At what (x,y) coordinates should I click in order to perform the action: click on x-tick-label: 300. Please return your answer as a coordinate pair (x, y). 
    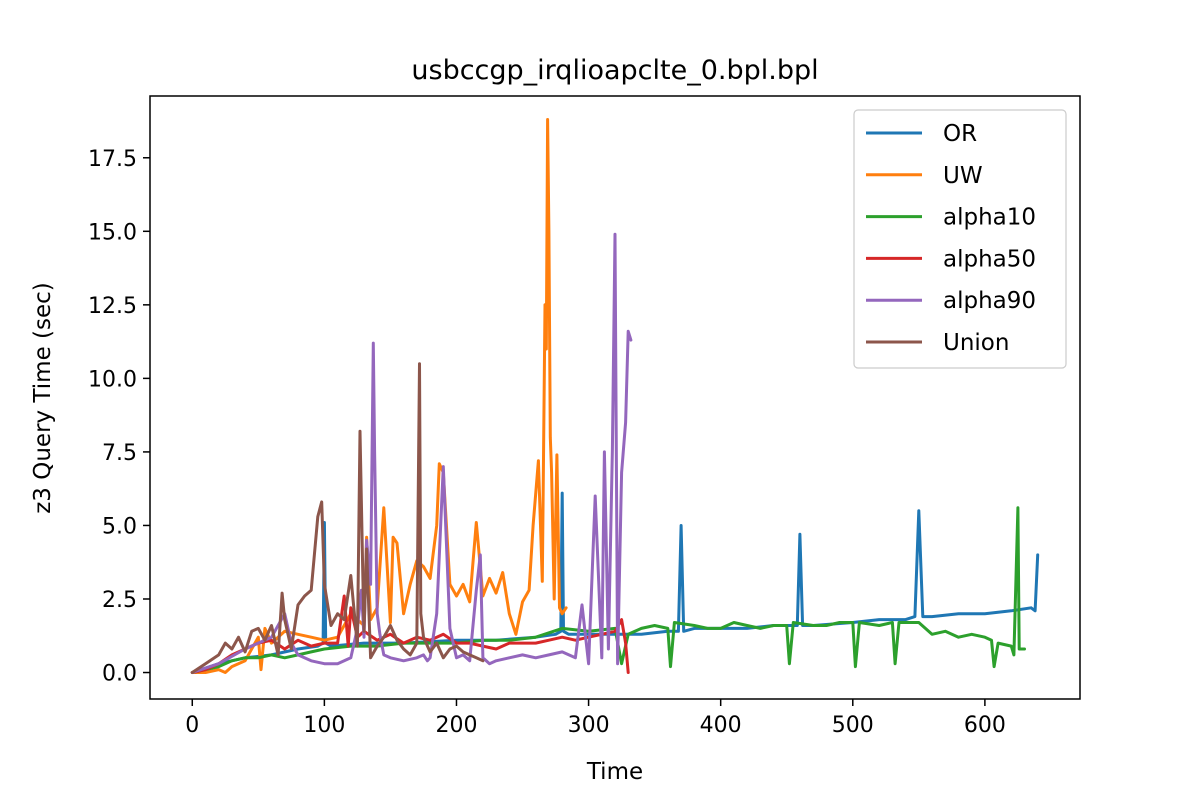
    Looking at the image, I should click on (589, 725).